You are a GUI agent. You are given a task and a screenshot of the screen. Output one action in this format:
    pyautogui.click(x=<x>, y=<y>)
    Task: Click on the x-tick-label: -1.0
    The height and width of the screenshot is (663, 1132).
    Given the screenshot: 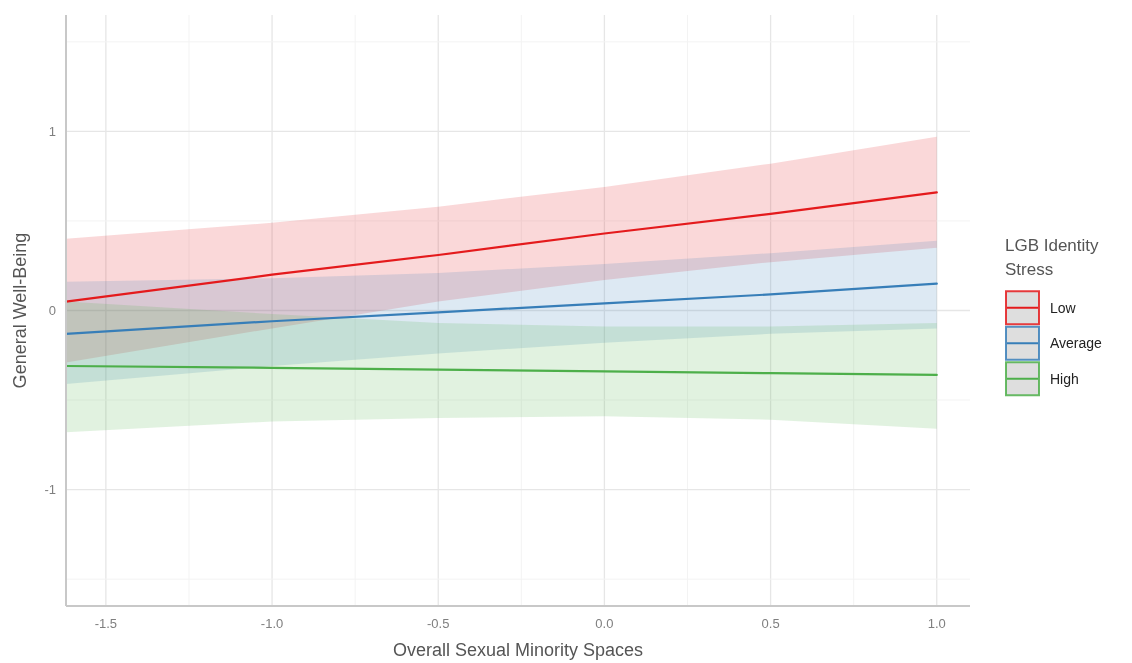 What is the action you would take?
    pyautogui.click(x=272, y=623)
    